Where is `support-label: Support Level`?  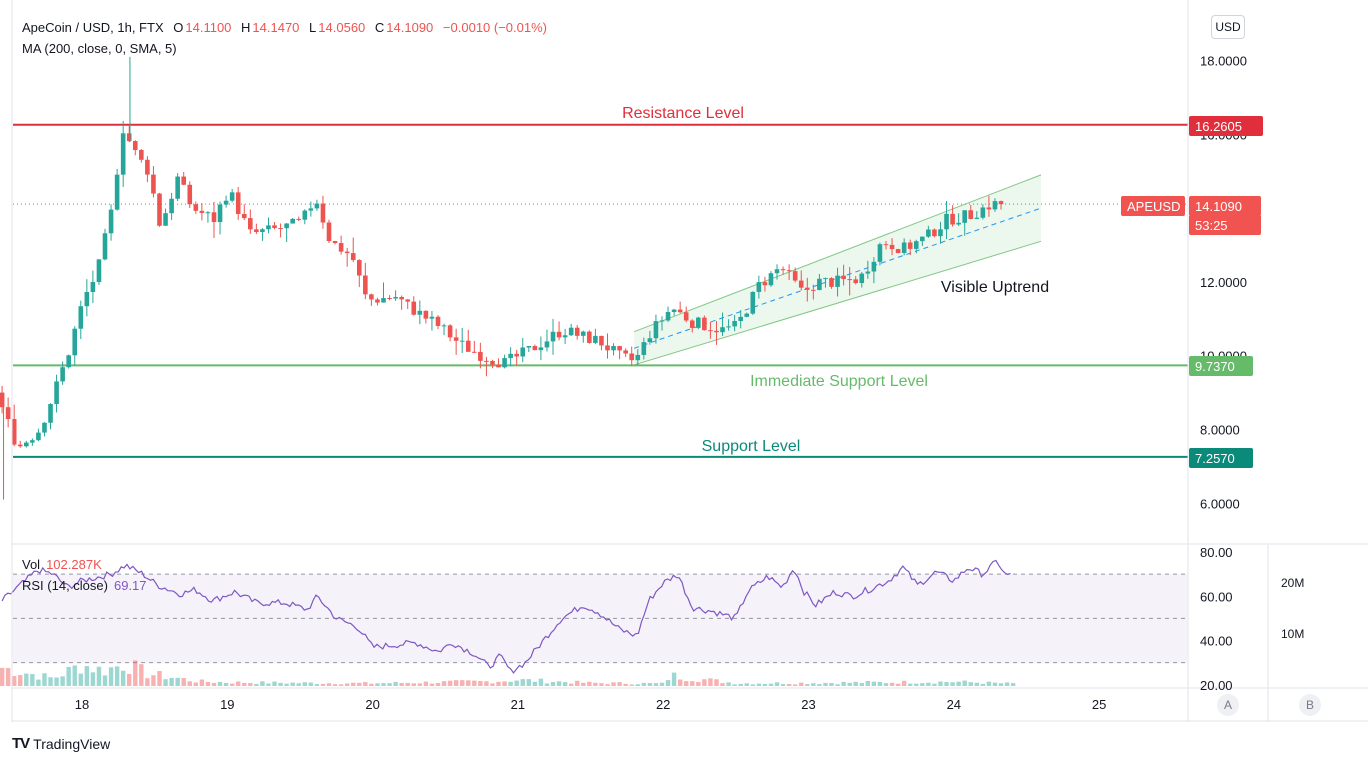
support-label: Support Level is located at coordinates (751, 446).